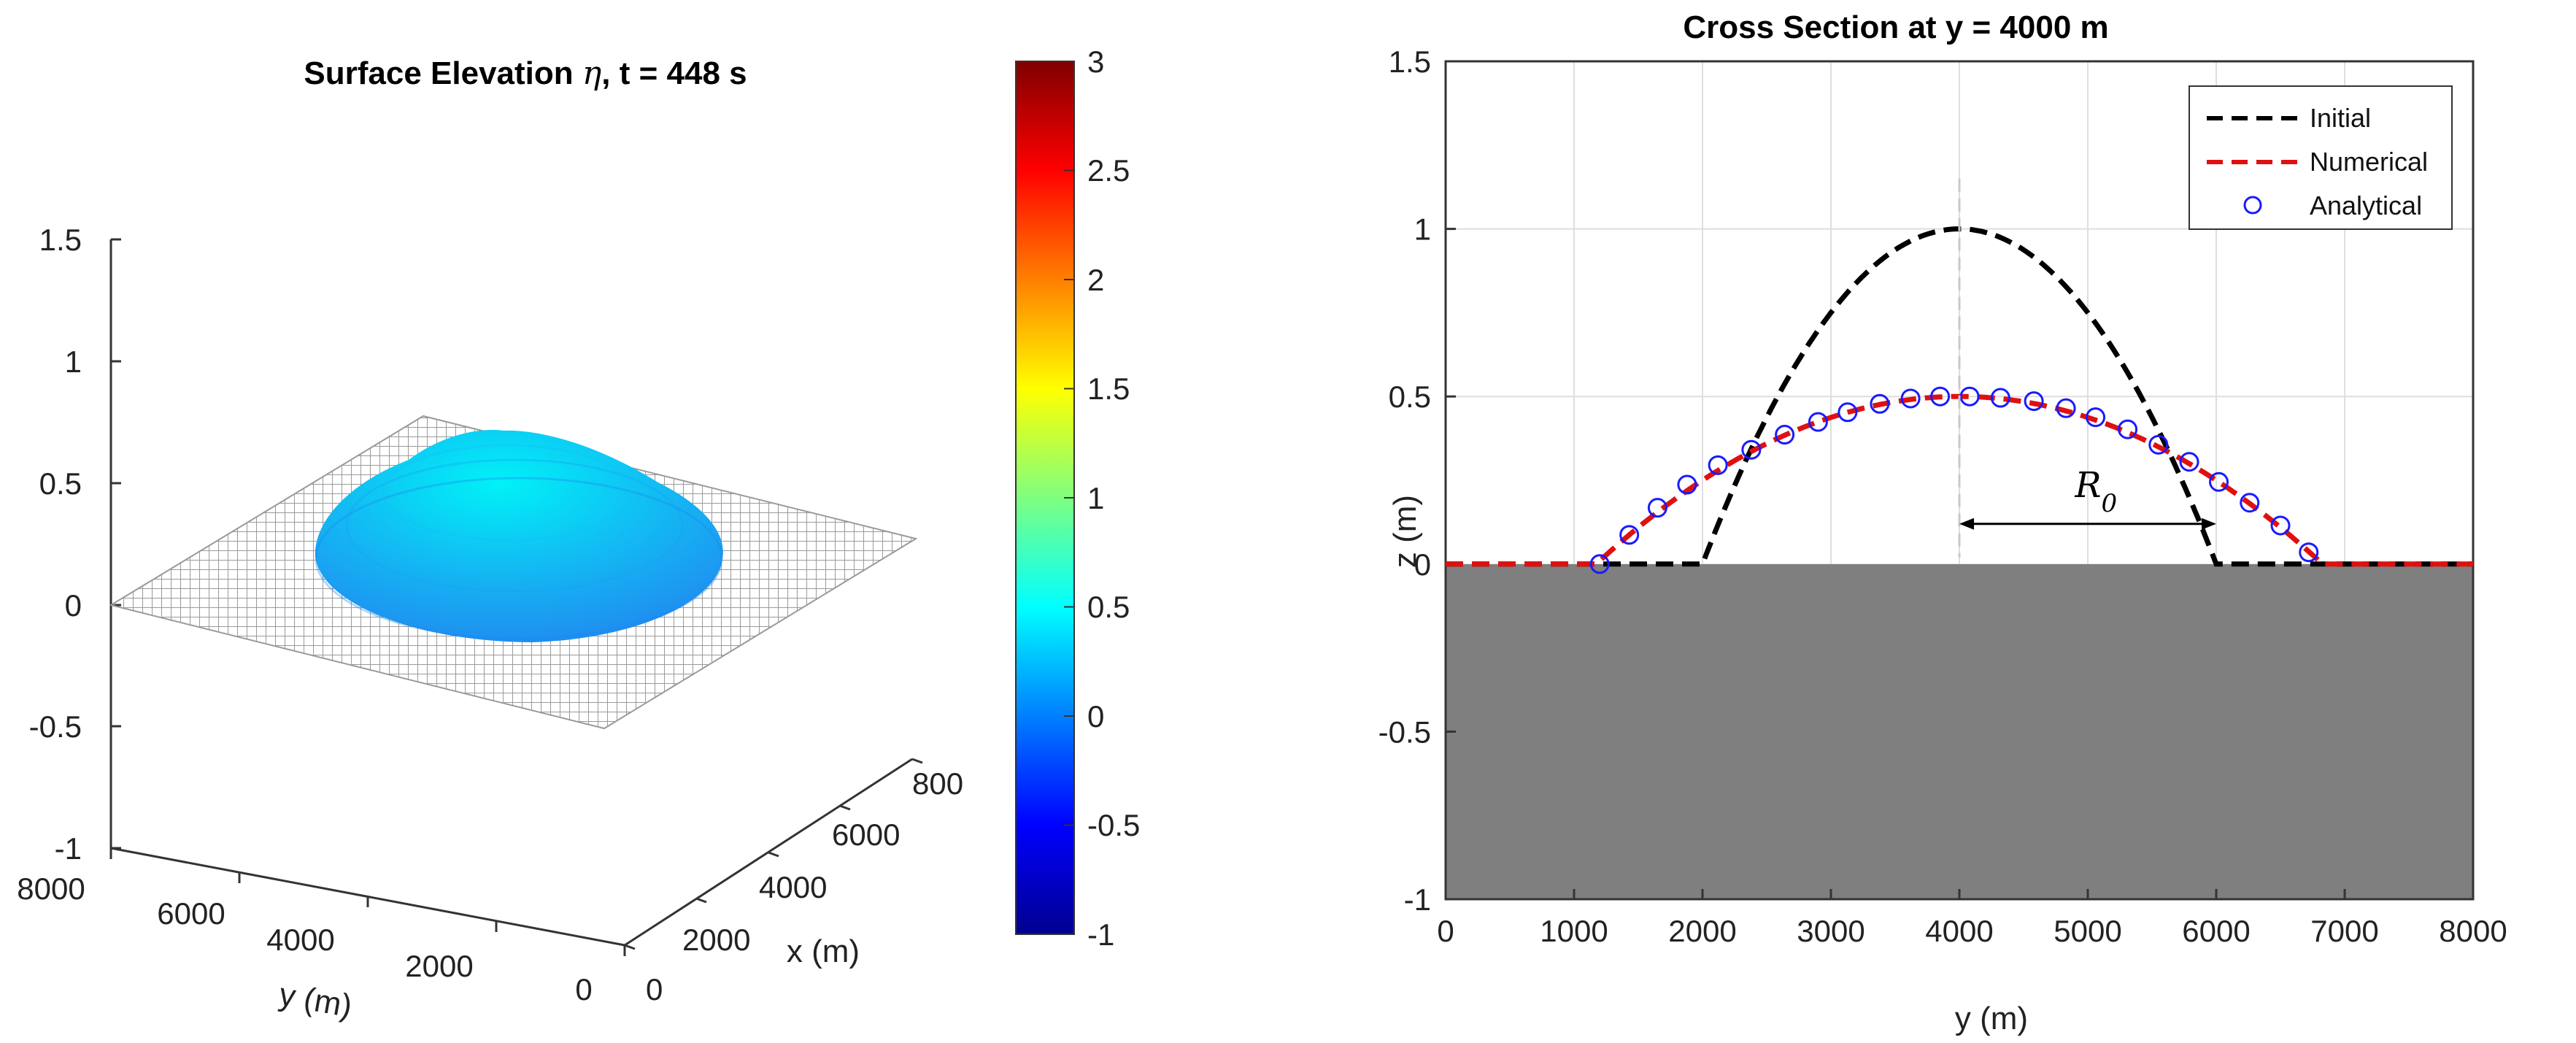  I want to click on radius-label: R0, so click(2095, 491).